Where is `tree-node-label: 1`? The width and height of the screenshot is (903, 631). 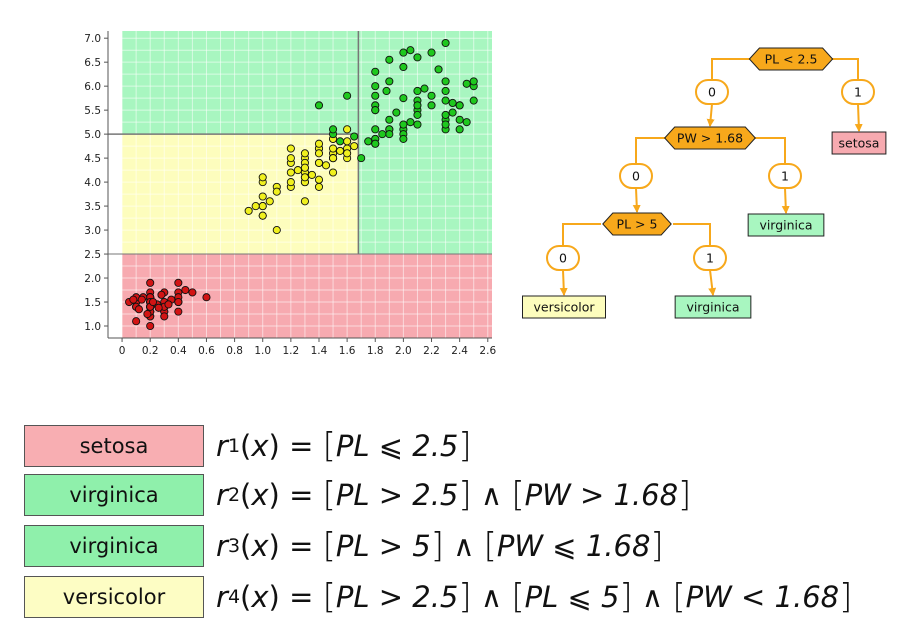 tree-node-label: 1 is located at coordinates (858, 92).